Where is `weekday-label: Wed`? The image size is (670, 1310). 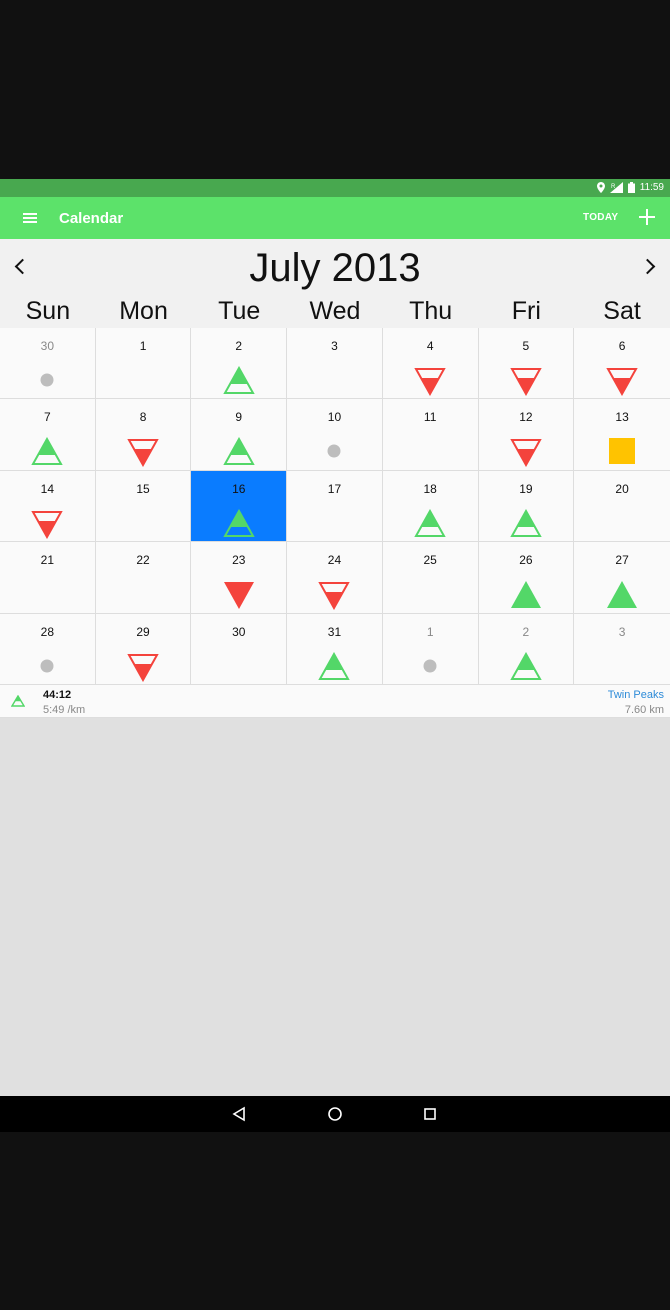
weekday-label: Wed is located at coordinates (335, 311).